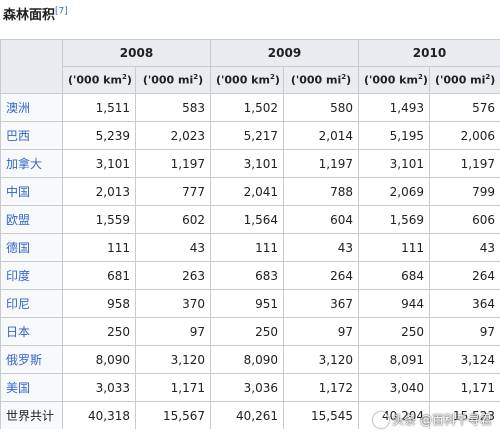  What do you see at coordinates (247, 107) in the screenshot?
I see `value-cell: 1,502` at bounding box center [247, 107].